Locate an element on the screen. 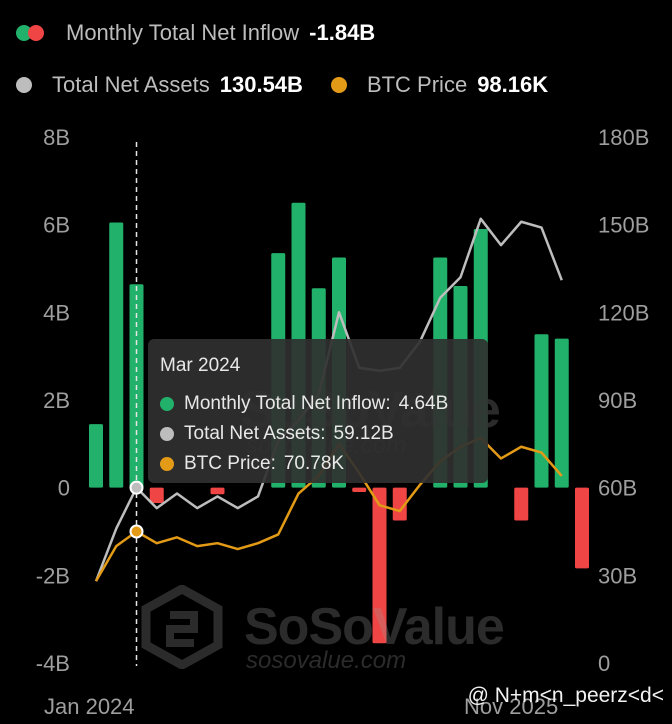 This screenshot has width=672, height=724. x-label-end: Nov 2025 is located at coordinates (511, 706).